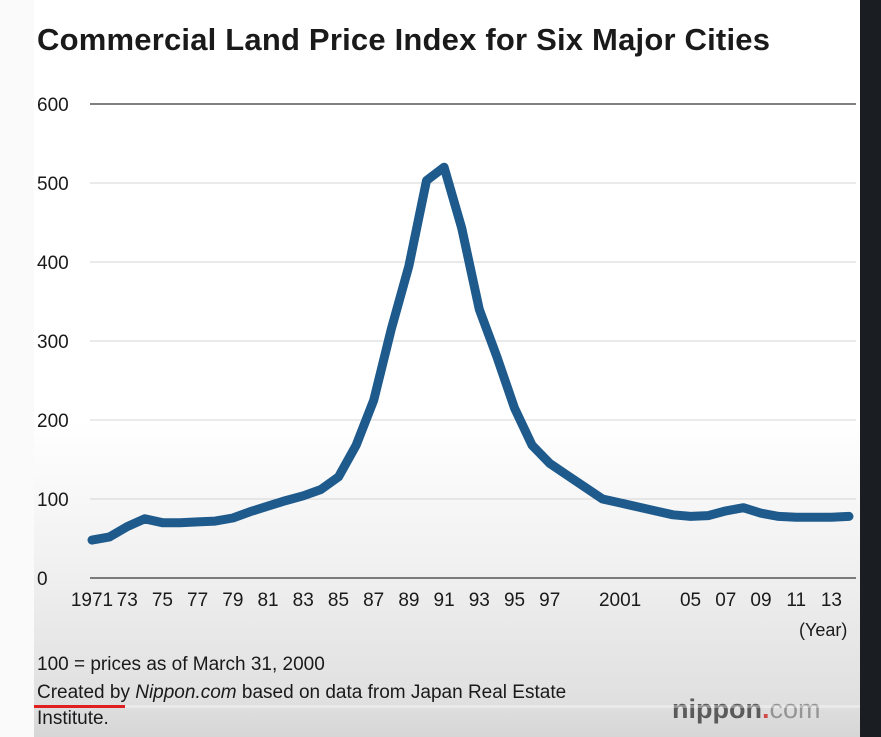 This screenshot has width=881, height=737. I want to click on y-tick-300: 300, so click(53, 342).